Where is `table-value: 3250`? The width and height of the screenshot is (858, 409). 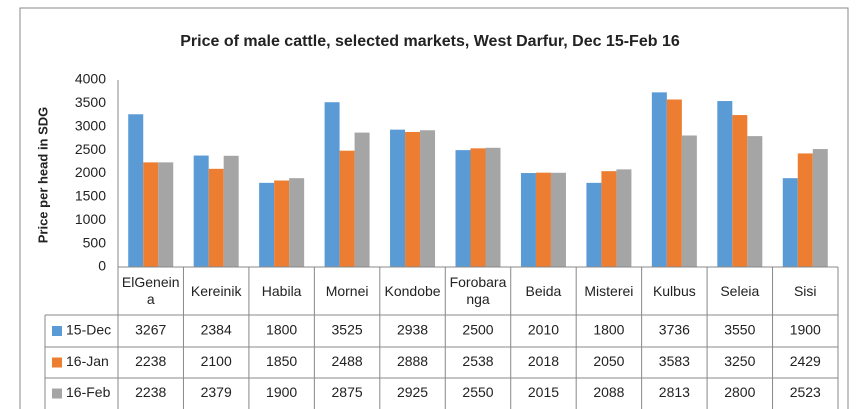 table-value: 3250 is located at coordinates (739, 361).